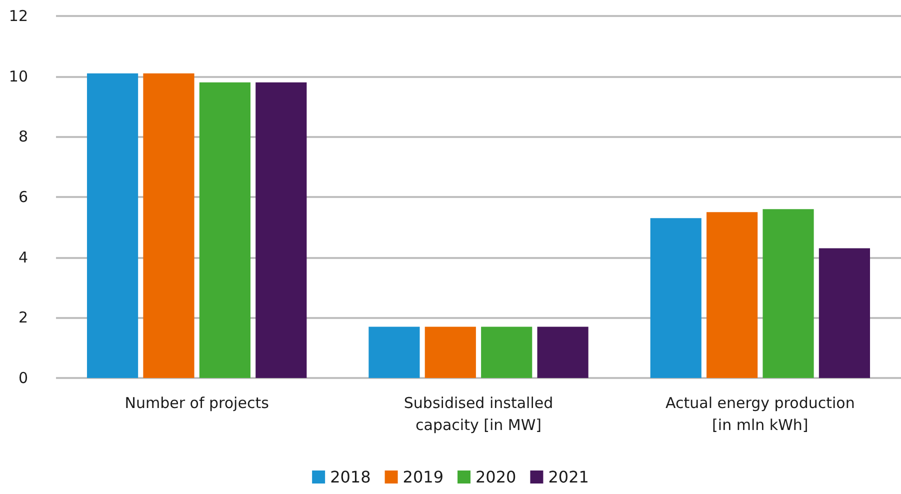 Image resolution: width=901 pixels, height=494 pixels. What do you see at coordinates (23, 378) in the screenshot?
I see `y-tick-label: 0` at bounding box center [23, 378].